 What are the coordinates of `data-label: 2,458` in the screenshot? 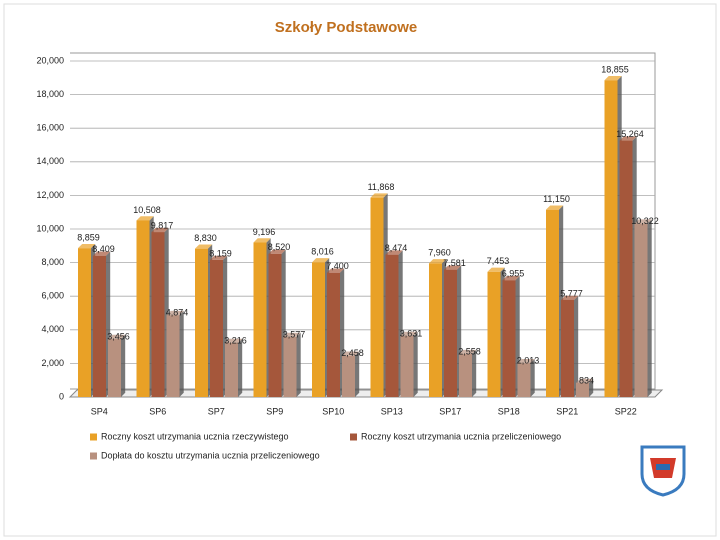 It's located at (352, 353).